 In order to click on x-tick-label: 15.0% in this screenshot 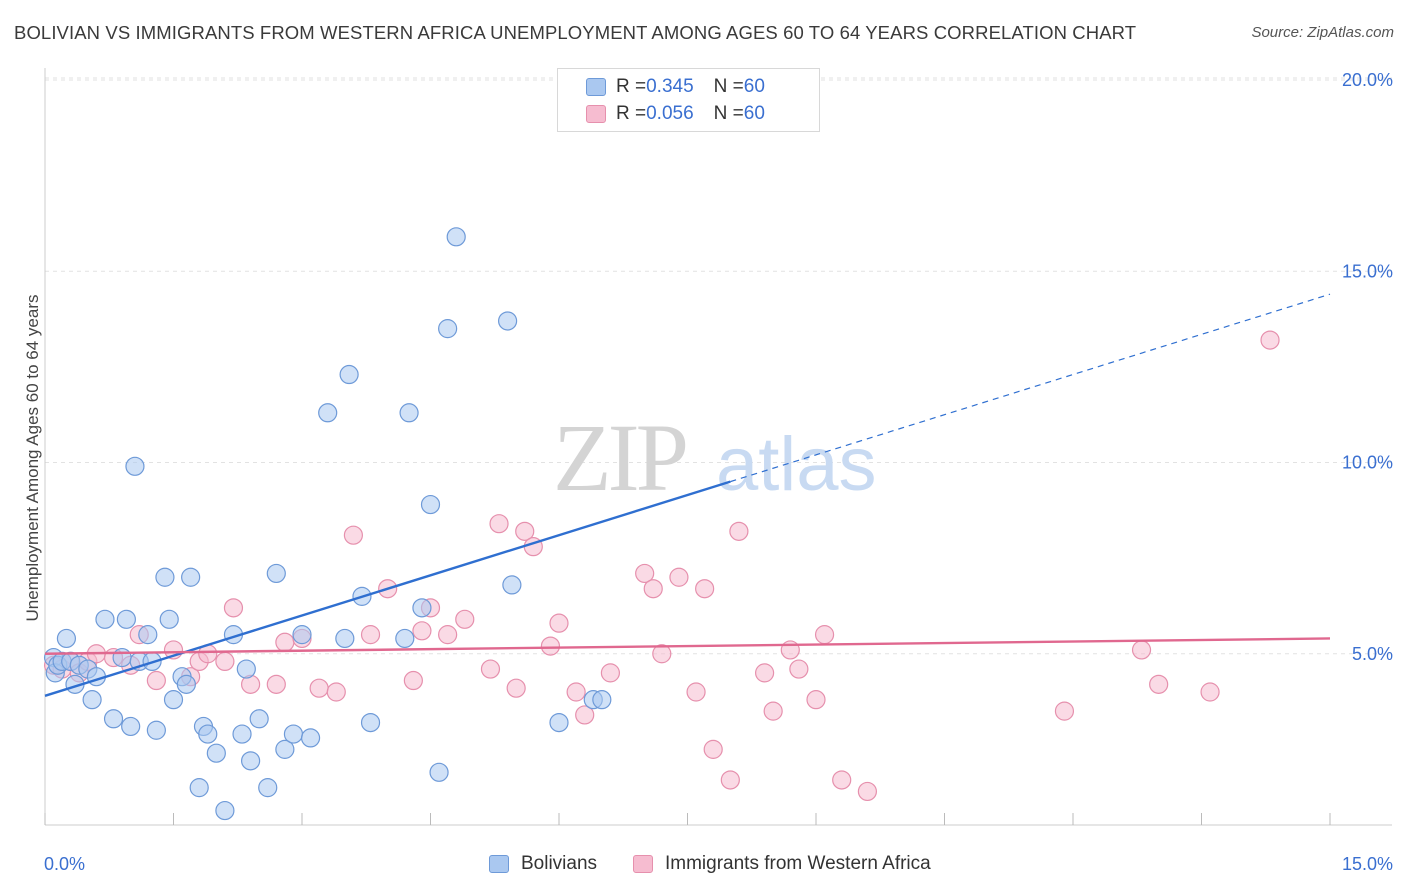, I will do `click(1367, 864)`.